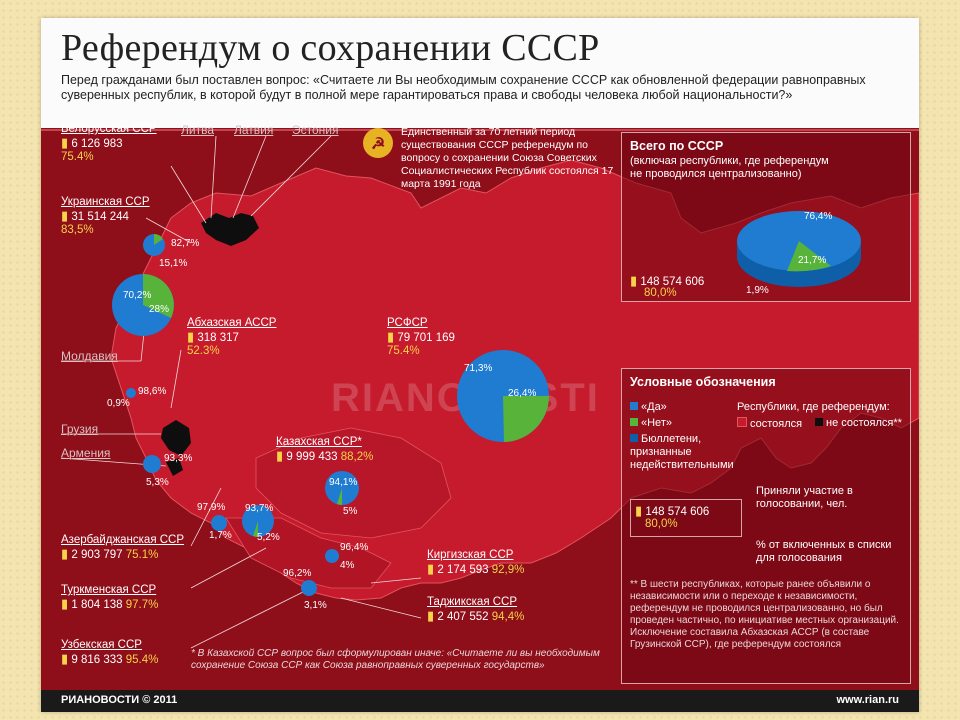 The image size is (960, 720). What do you see at coordinates (158, 239) in the screenshot?
I see `ukraine-pie-no` at bounding box center [158, 239].